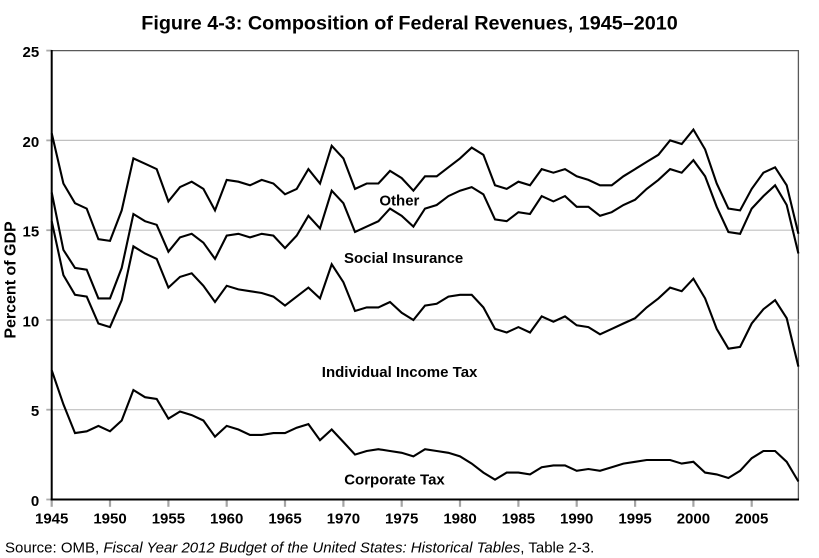  What do you see at coordinates (399, 201) in the screenshot?
I see `svg-text: Other` at bounding box center [399, 201].